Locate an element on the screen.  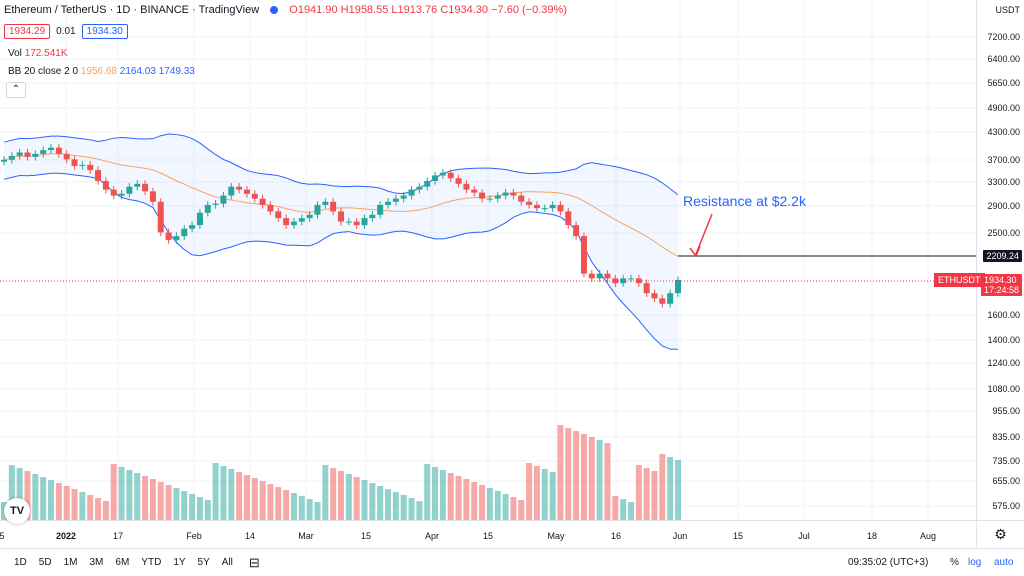
percent-toggle: % is located at coordinates (954, 562).